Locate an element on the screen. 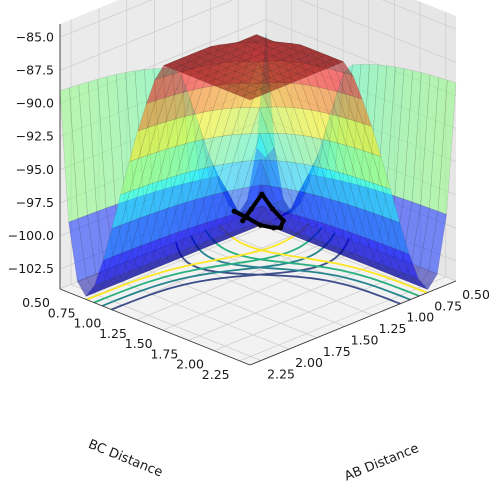 Image resolution: width=500 pixels, height=496 pixels. y-tick-label: 1.50 is located at coordinates (139, 343).